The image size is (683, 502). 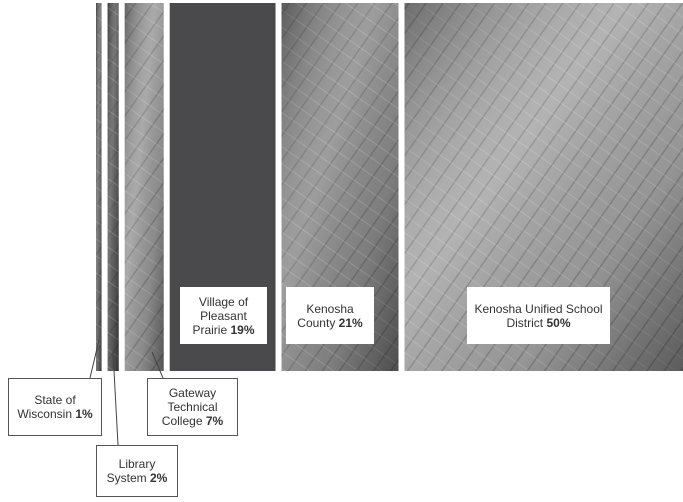 I want to click on label-text: Library System 2%, so click(x=137, y=471).